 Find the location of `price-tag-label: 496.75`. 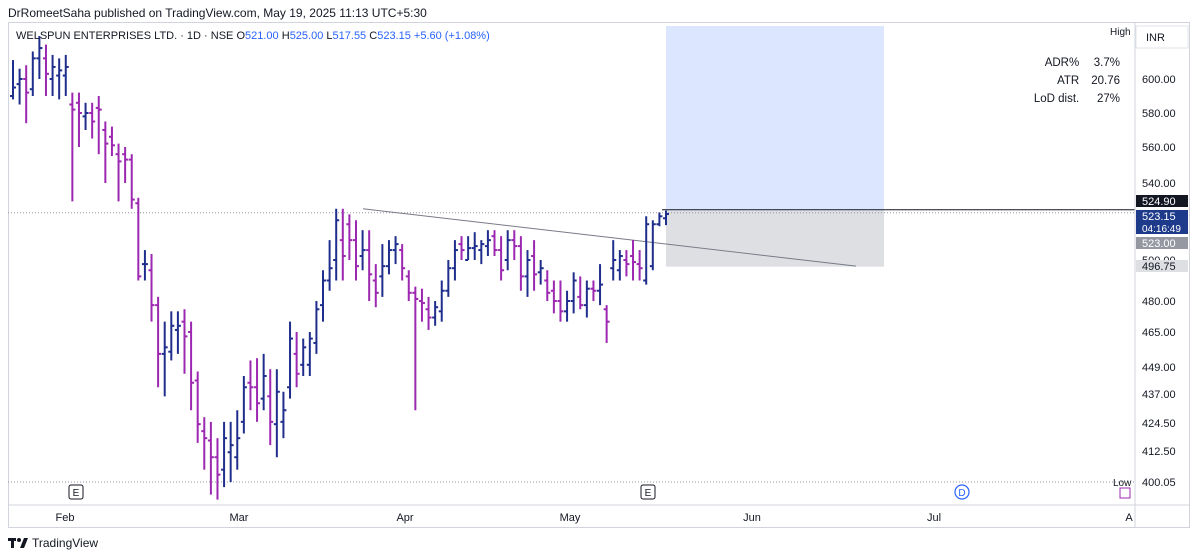

price-tag-label: 496.75 is located at coordinates (1159, 267).